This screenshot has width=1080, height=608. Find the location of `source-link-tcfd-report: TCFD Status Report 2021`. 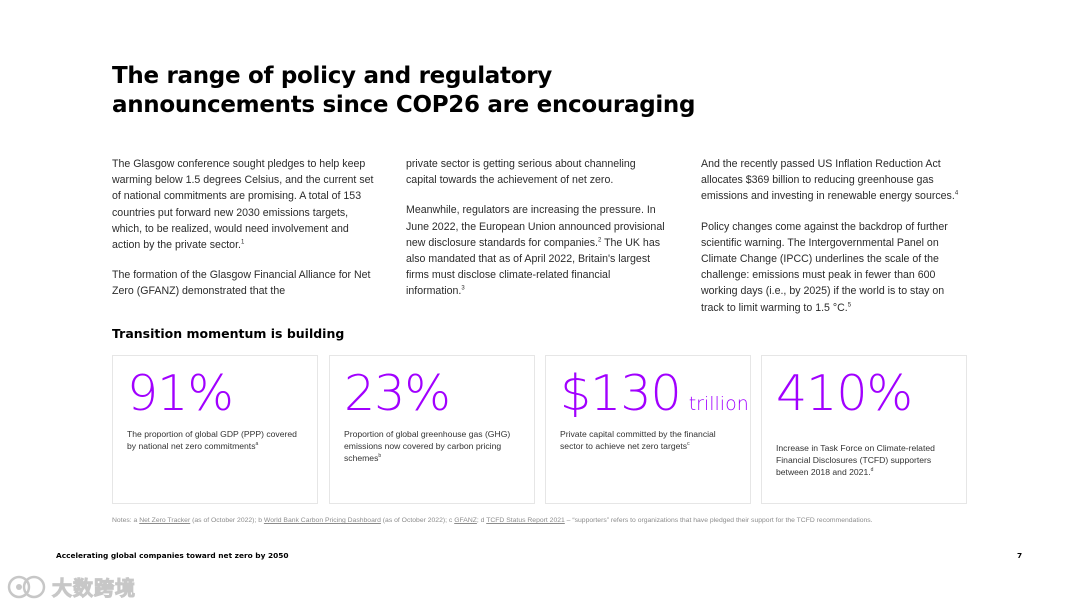

source-link-tcfd-report: TCFD Status Report 2021 is located at coordinates (525, 520).